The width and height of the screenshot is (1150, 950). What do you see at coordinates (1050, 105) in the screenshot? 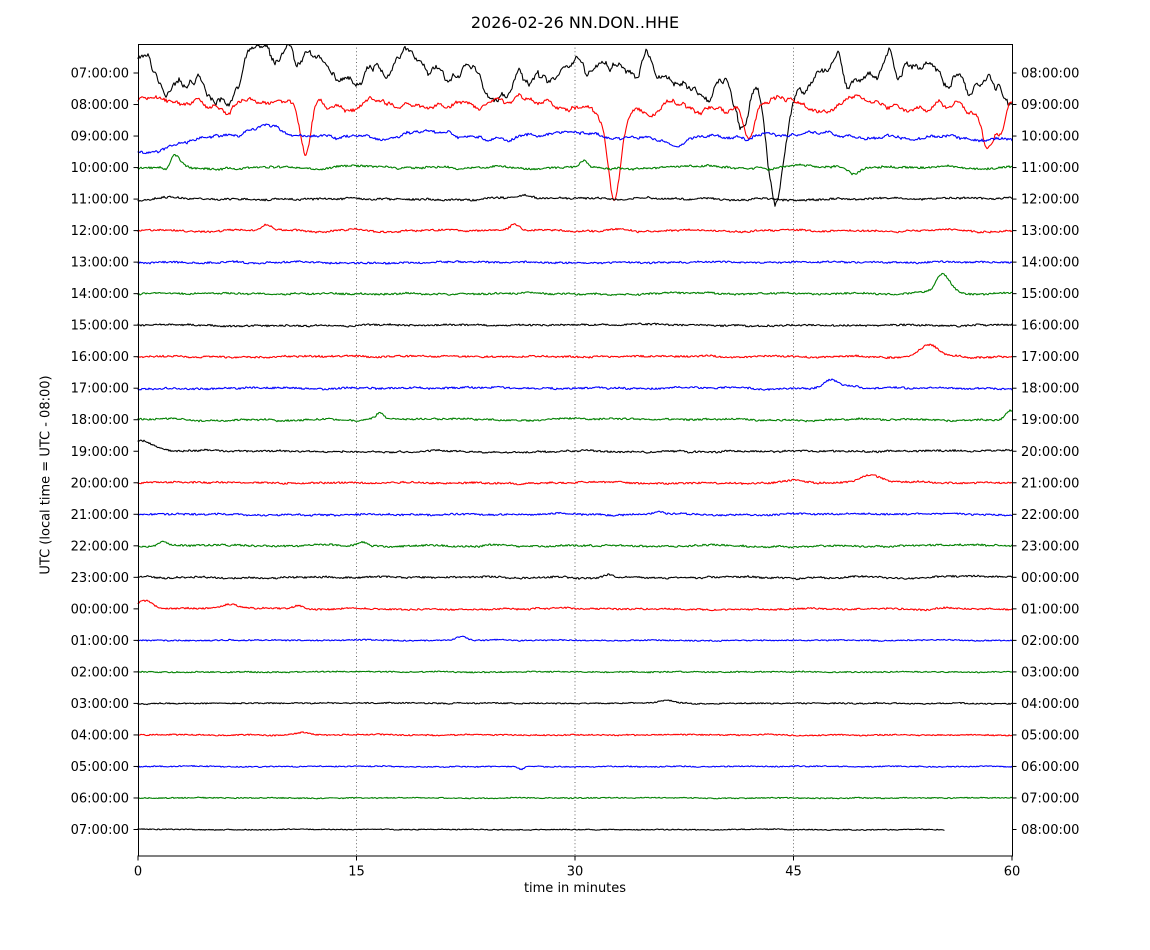
I see `y-tick-label-right: 09:00:00` at bounding box center [1050, 105].